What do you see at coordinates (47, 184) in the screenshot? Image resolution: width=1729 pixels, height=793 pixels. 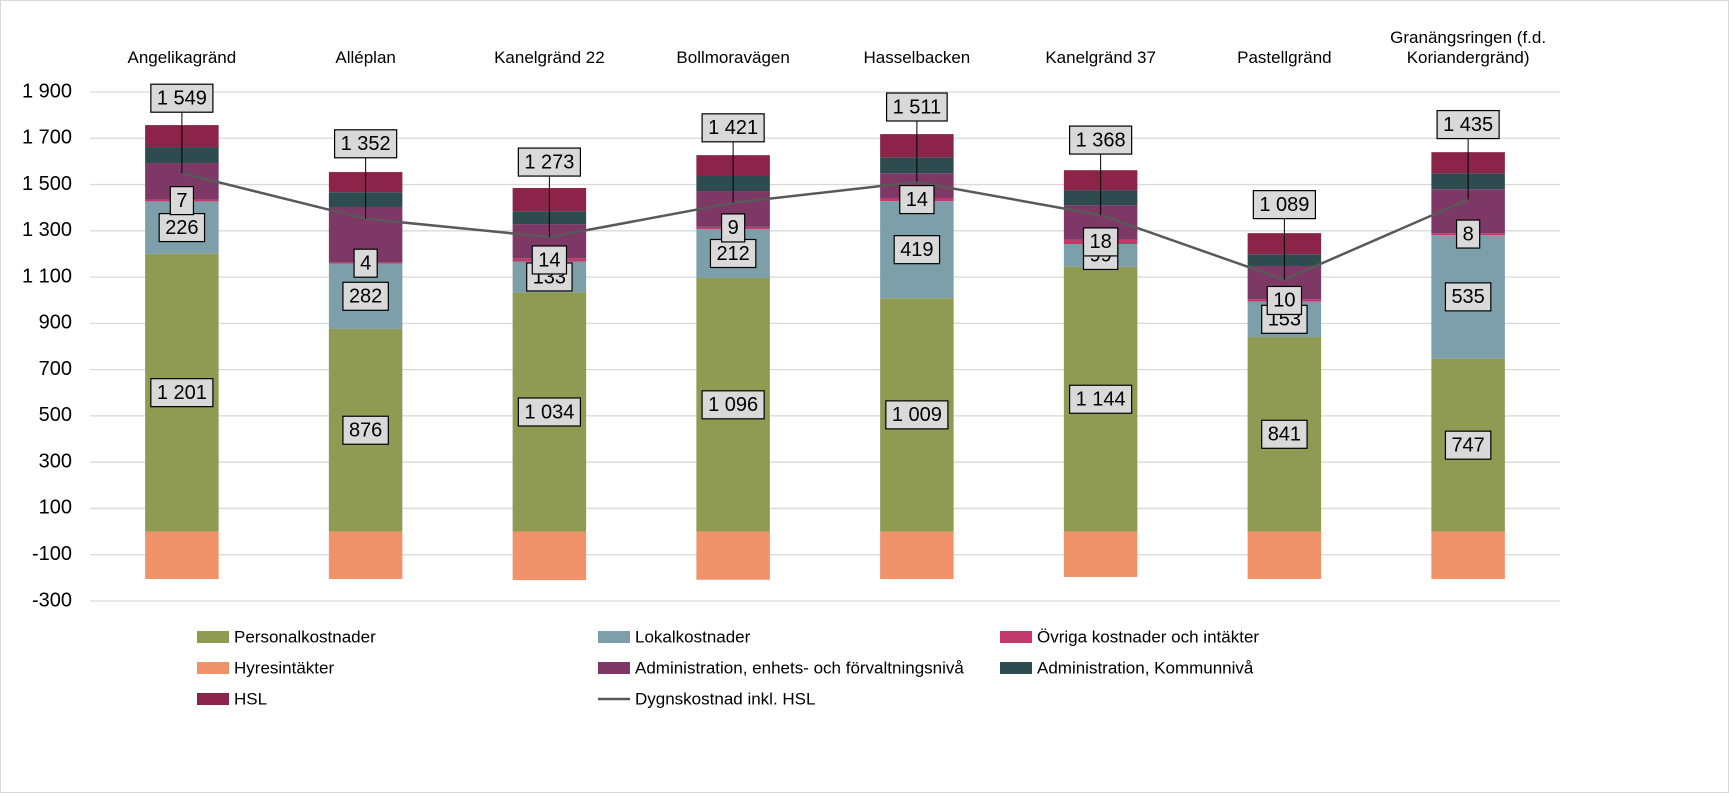 I see `y-tick-label: 1 500` at bounding box center [47, 184].